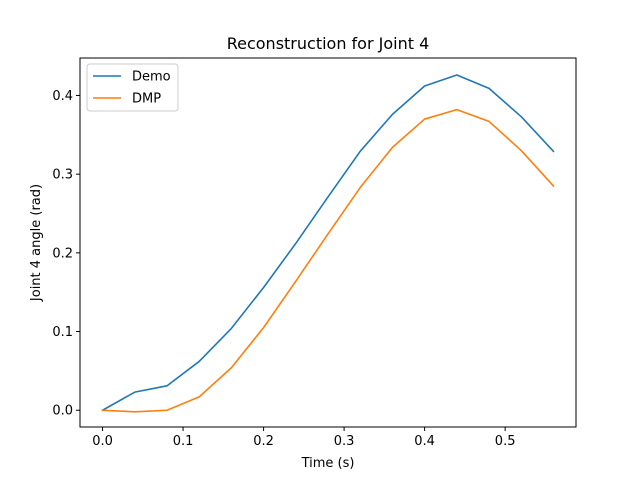 This screenshot has width=640, height=485. I want to click on y-tick-label: 0.3, so click(62, 175).